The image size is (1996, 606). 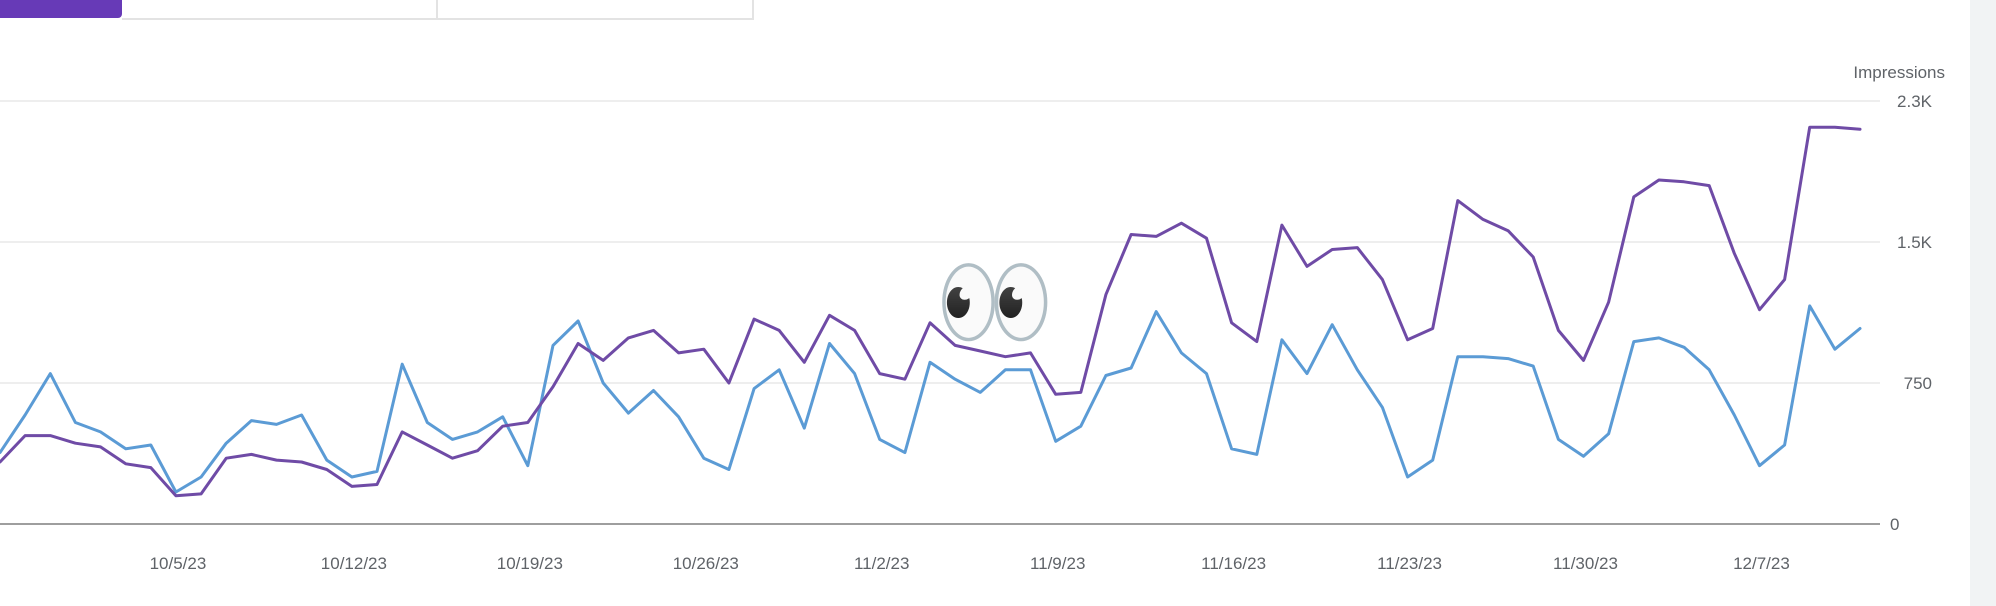 I want to click on y-axis-label: Impressions, so click(x=1899, y=72).